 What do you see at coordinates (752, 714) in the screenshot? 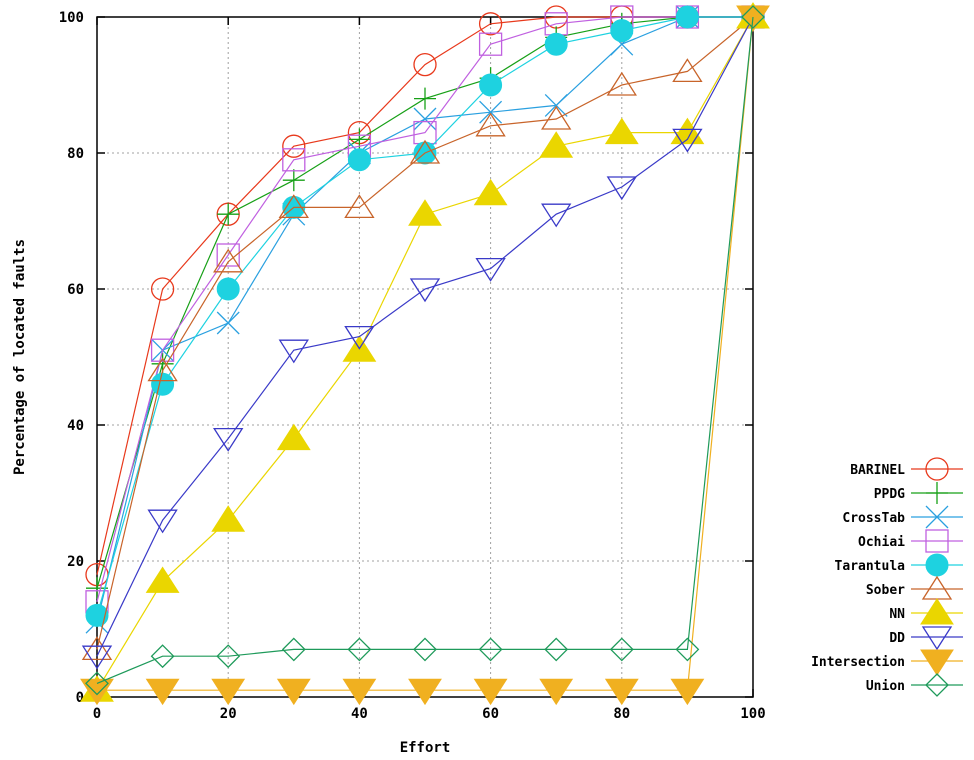
I see `x-tick-label: 100` at bounding box center [752, 714].